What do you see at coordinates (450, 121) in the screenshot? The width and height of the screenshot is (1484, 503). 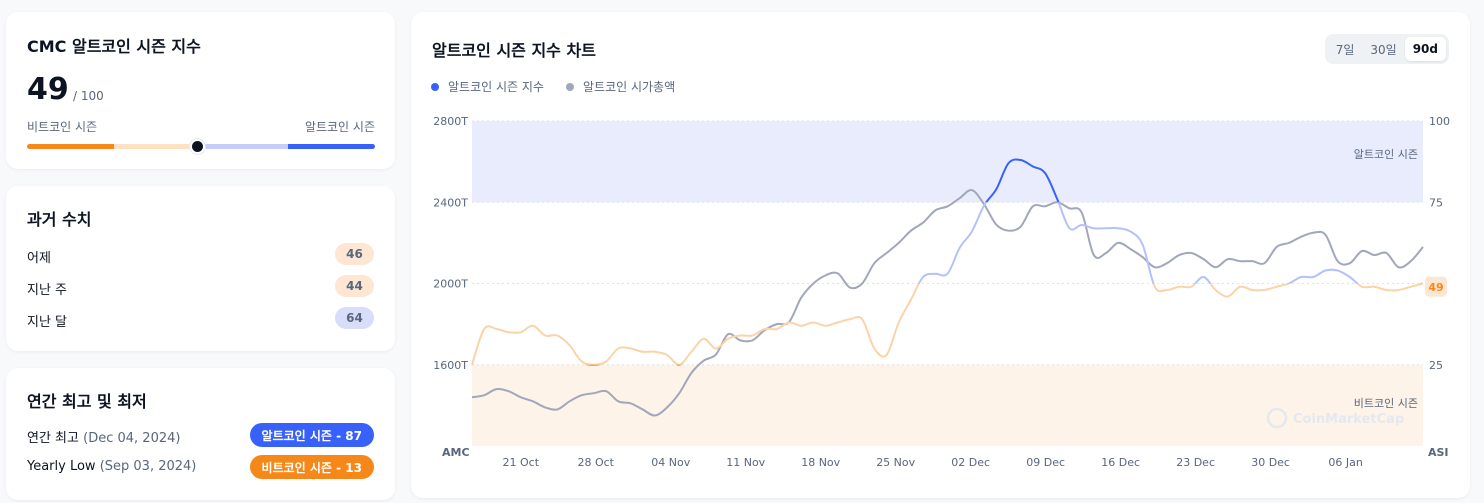 I see `left-axis-tick: 2800T` at bounding box center [450, 121].